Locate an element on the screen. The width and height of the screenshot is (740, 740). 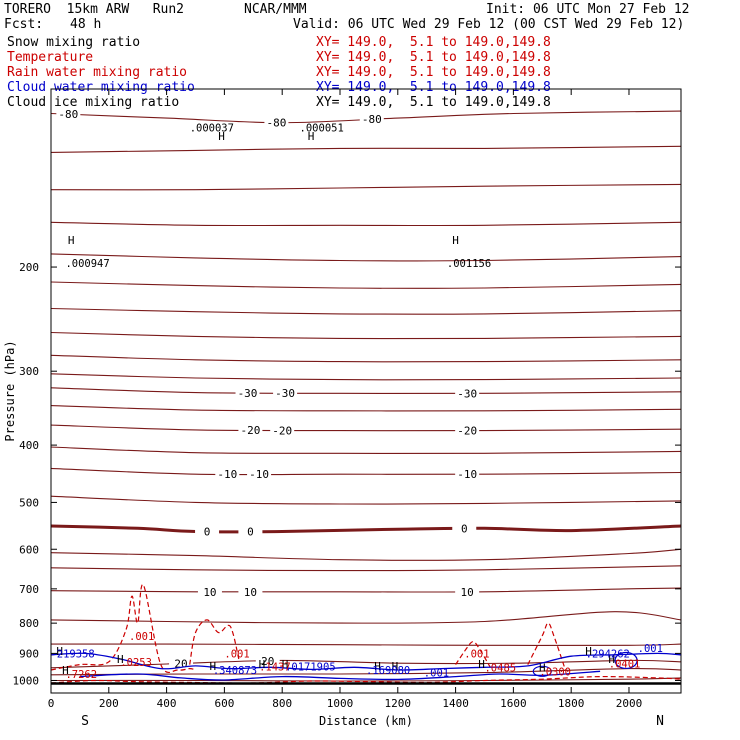
north-label: N is located at coordinates (660, 721).